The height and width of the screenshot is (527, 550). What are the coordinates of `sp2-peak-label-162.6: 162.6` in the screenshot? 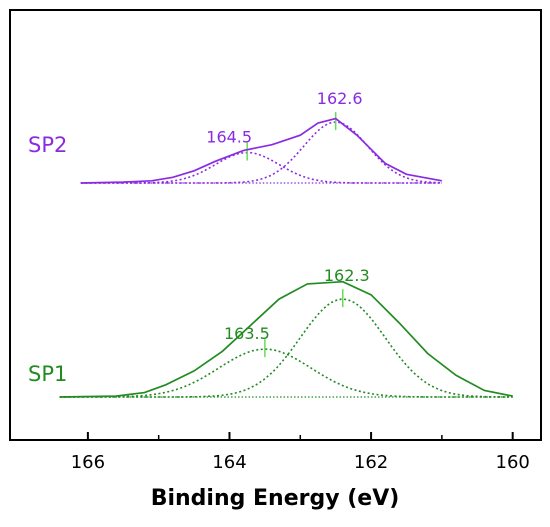 It's located at (340, 98).